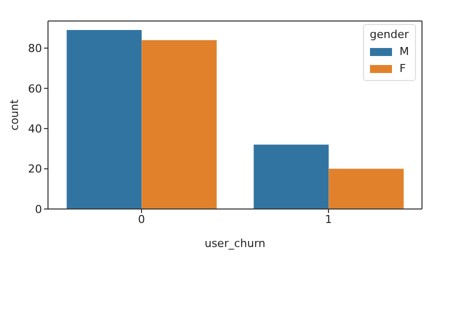 This screenshot has height=327, width=464. What do you see at coordinates (328, 219) in the screenshot?
I see `x-tick-label: 1` at bounding box center [328, 219].